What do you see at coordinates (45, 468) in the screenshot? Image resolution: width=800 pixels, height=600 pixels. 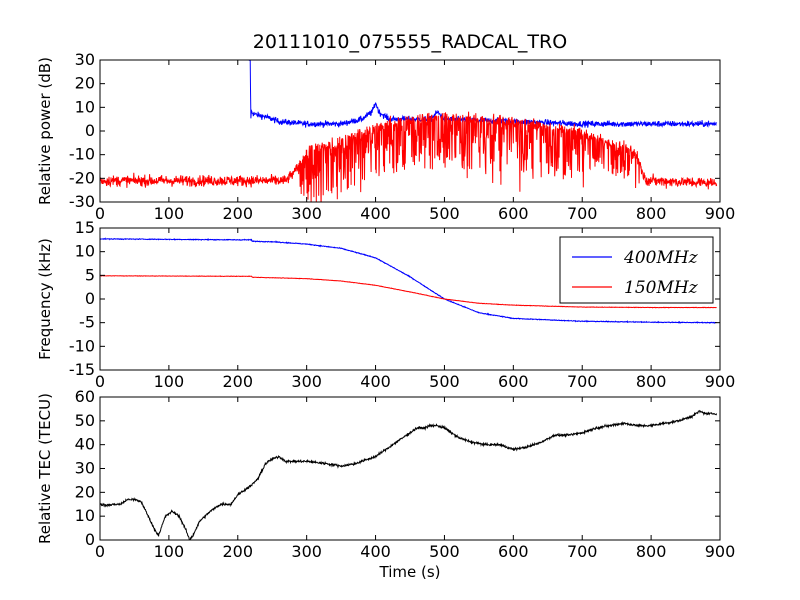 I see `y-axis-title: Relative TEC (TECU)` at bounding box center [45, 468].